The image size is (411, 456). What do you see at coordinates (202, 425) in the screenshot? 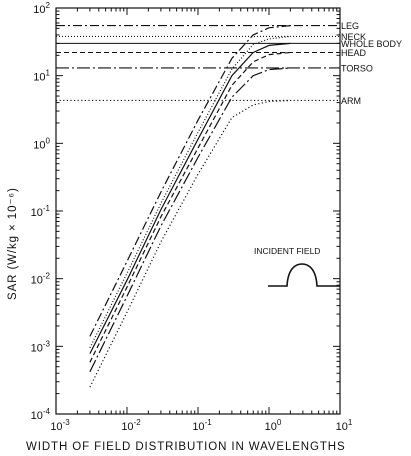
I see `x-tick-label: 10⁻¹` at bounding box center [202, 425].